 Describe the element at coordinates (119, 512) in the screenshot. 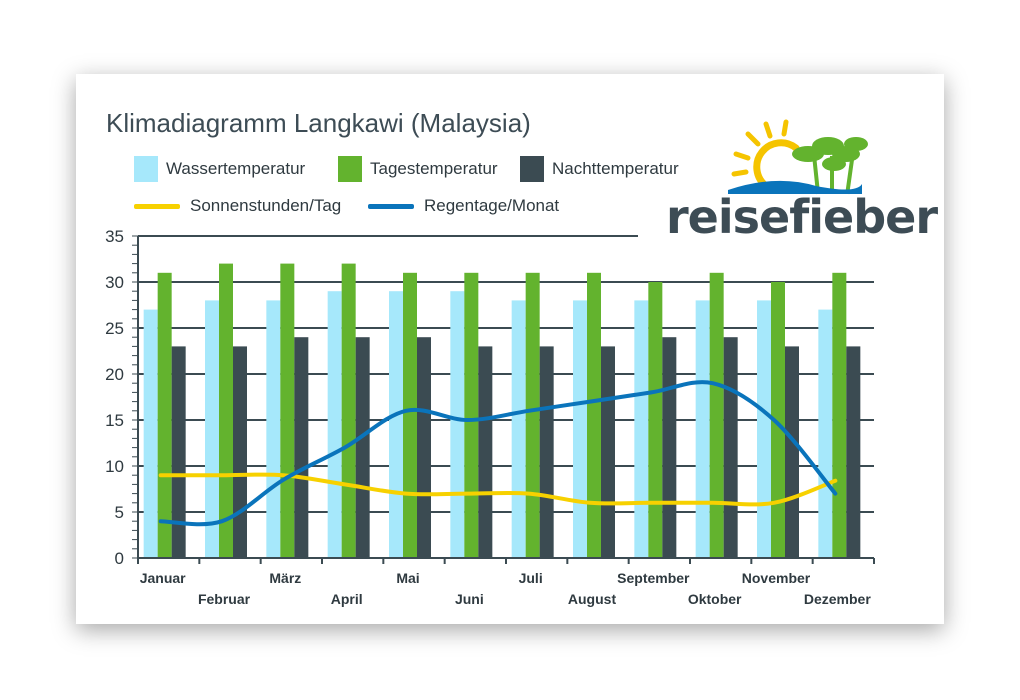

I see `y-tick-label: 5` at that location.